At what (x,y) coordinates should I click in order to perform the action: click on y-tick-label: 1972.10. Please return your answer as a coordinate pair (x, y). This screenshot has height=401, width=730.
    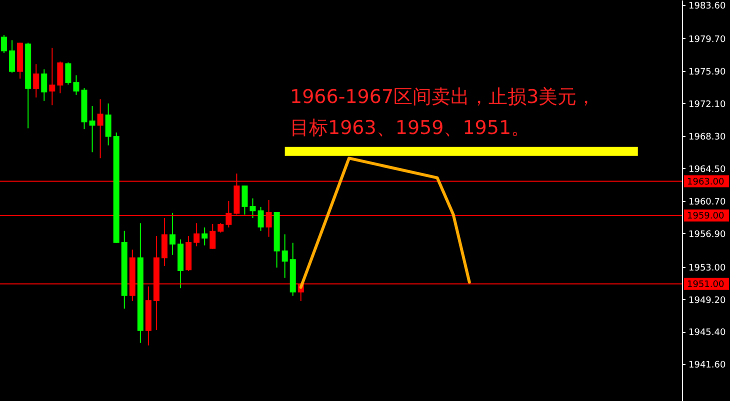
    Looking at the image, I should click on (707, 105).